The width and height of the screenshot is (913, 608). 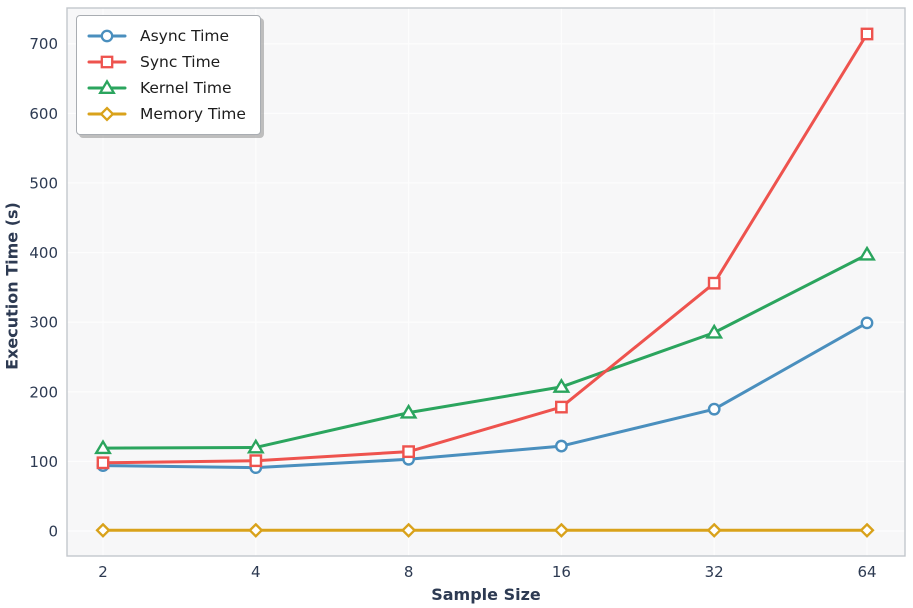 What do you see at coordinates (714, 572) in the screenshot?
I see `x-tick-label: 32` at bounding box center [714, 572].